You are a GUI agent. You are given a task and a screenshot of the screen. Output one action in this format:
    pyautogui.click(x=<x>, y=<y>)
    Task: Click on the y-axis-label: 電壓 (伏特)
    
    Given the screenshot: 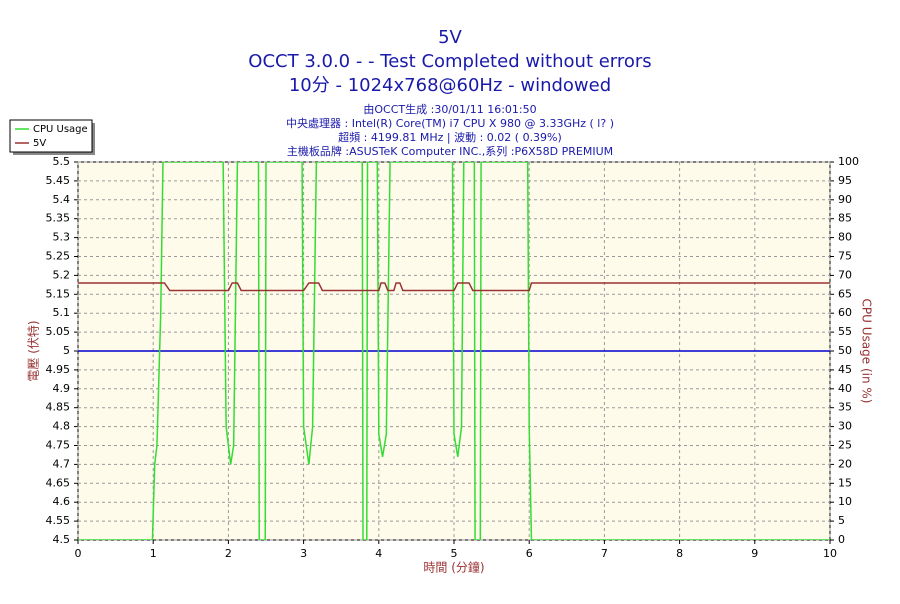 What is the action you would take?
    pyautogui.click(x=33, y=350)
    